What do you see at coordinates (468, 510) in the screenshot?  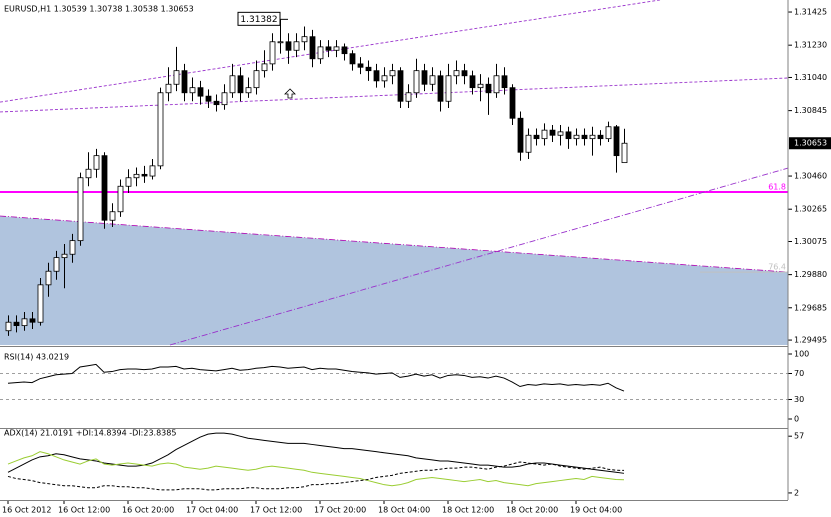 I see `x-tick-label: 18 Oct 12:00` at bounding box center [468, 510].